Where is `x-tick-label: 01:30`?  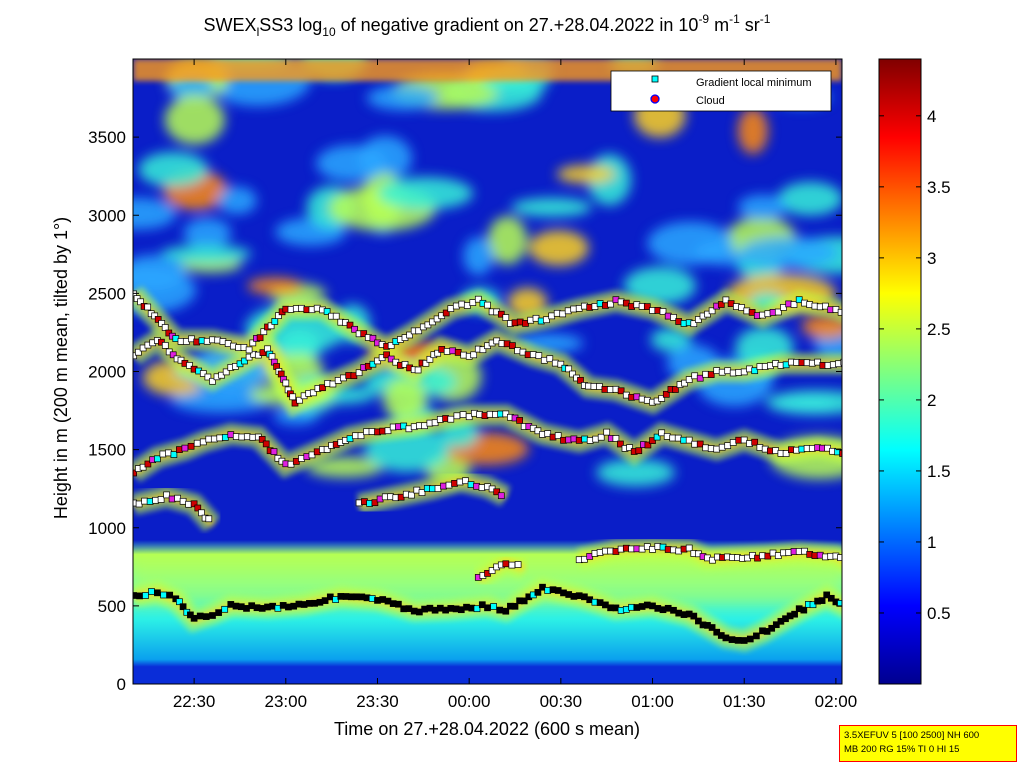 x-tick-label: 01:30 is located at coordinates (744, 701).